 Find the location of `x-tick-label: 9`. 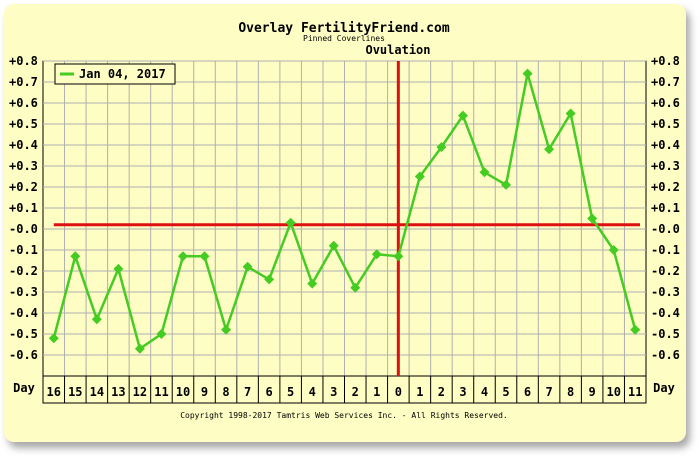

x-tick-label: 9 is located at coordinates (204, 392).